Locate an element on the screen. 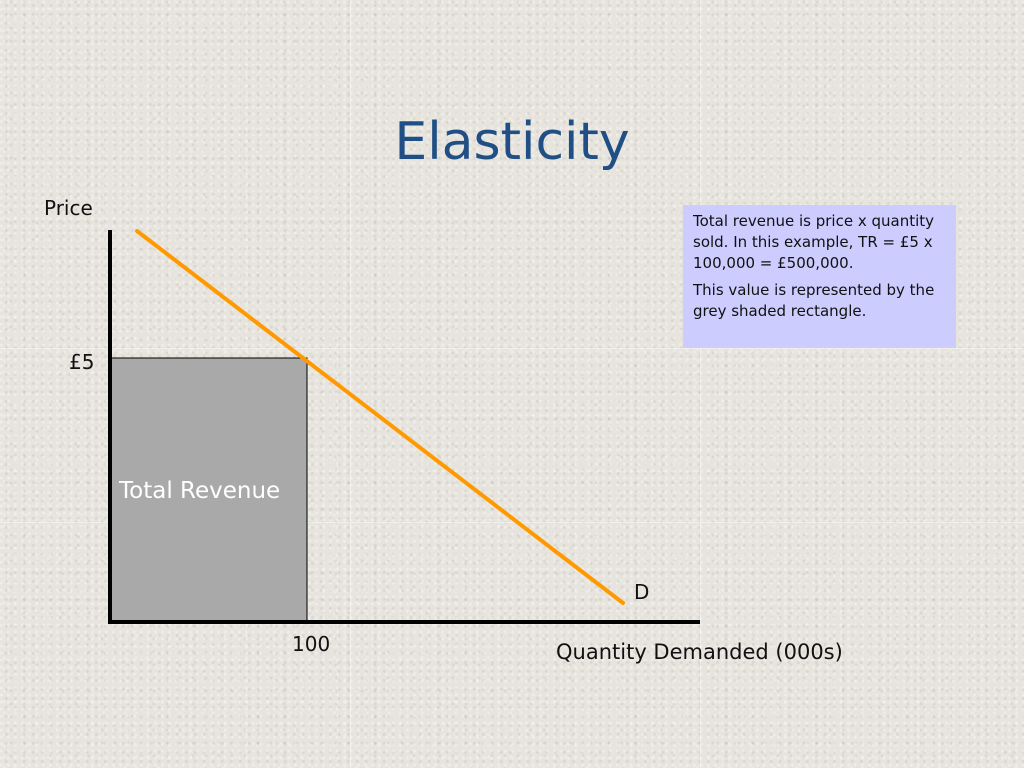 The height and width of the screenshot is (768, 1024). demand-curve-label: D is located at coordinates (642, 592).